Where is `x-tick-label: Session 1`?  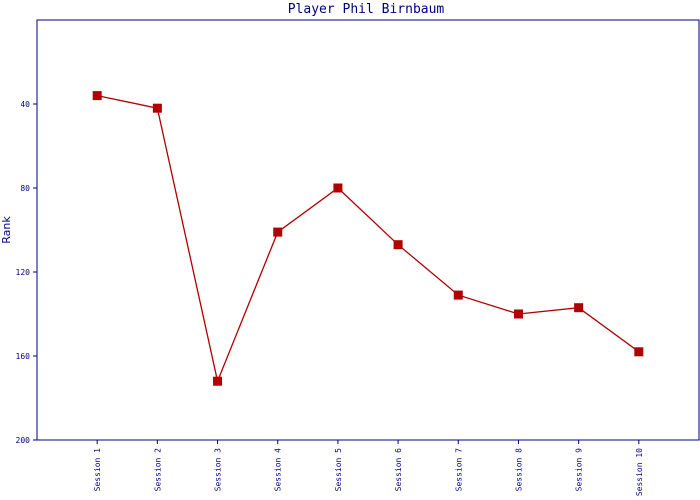
x-tick-label: Session 1 is located at coordinates (97, 470).